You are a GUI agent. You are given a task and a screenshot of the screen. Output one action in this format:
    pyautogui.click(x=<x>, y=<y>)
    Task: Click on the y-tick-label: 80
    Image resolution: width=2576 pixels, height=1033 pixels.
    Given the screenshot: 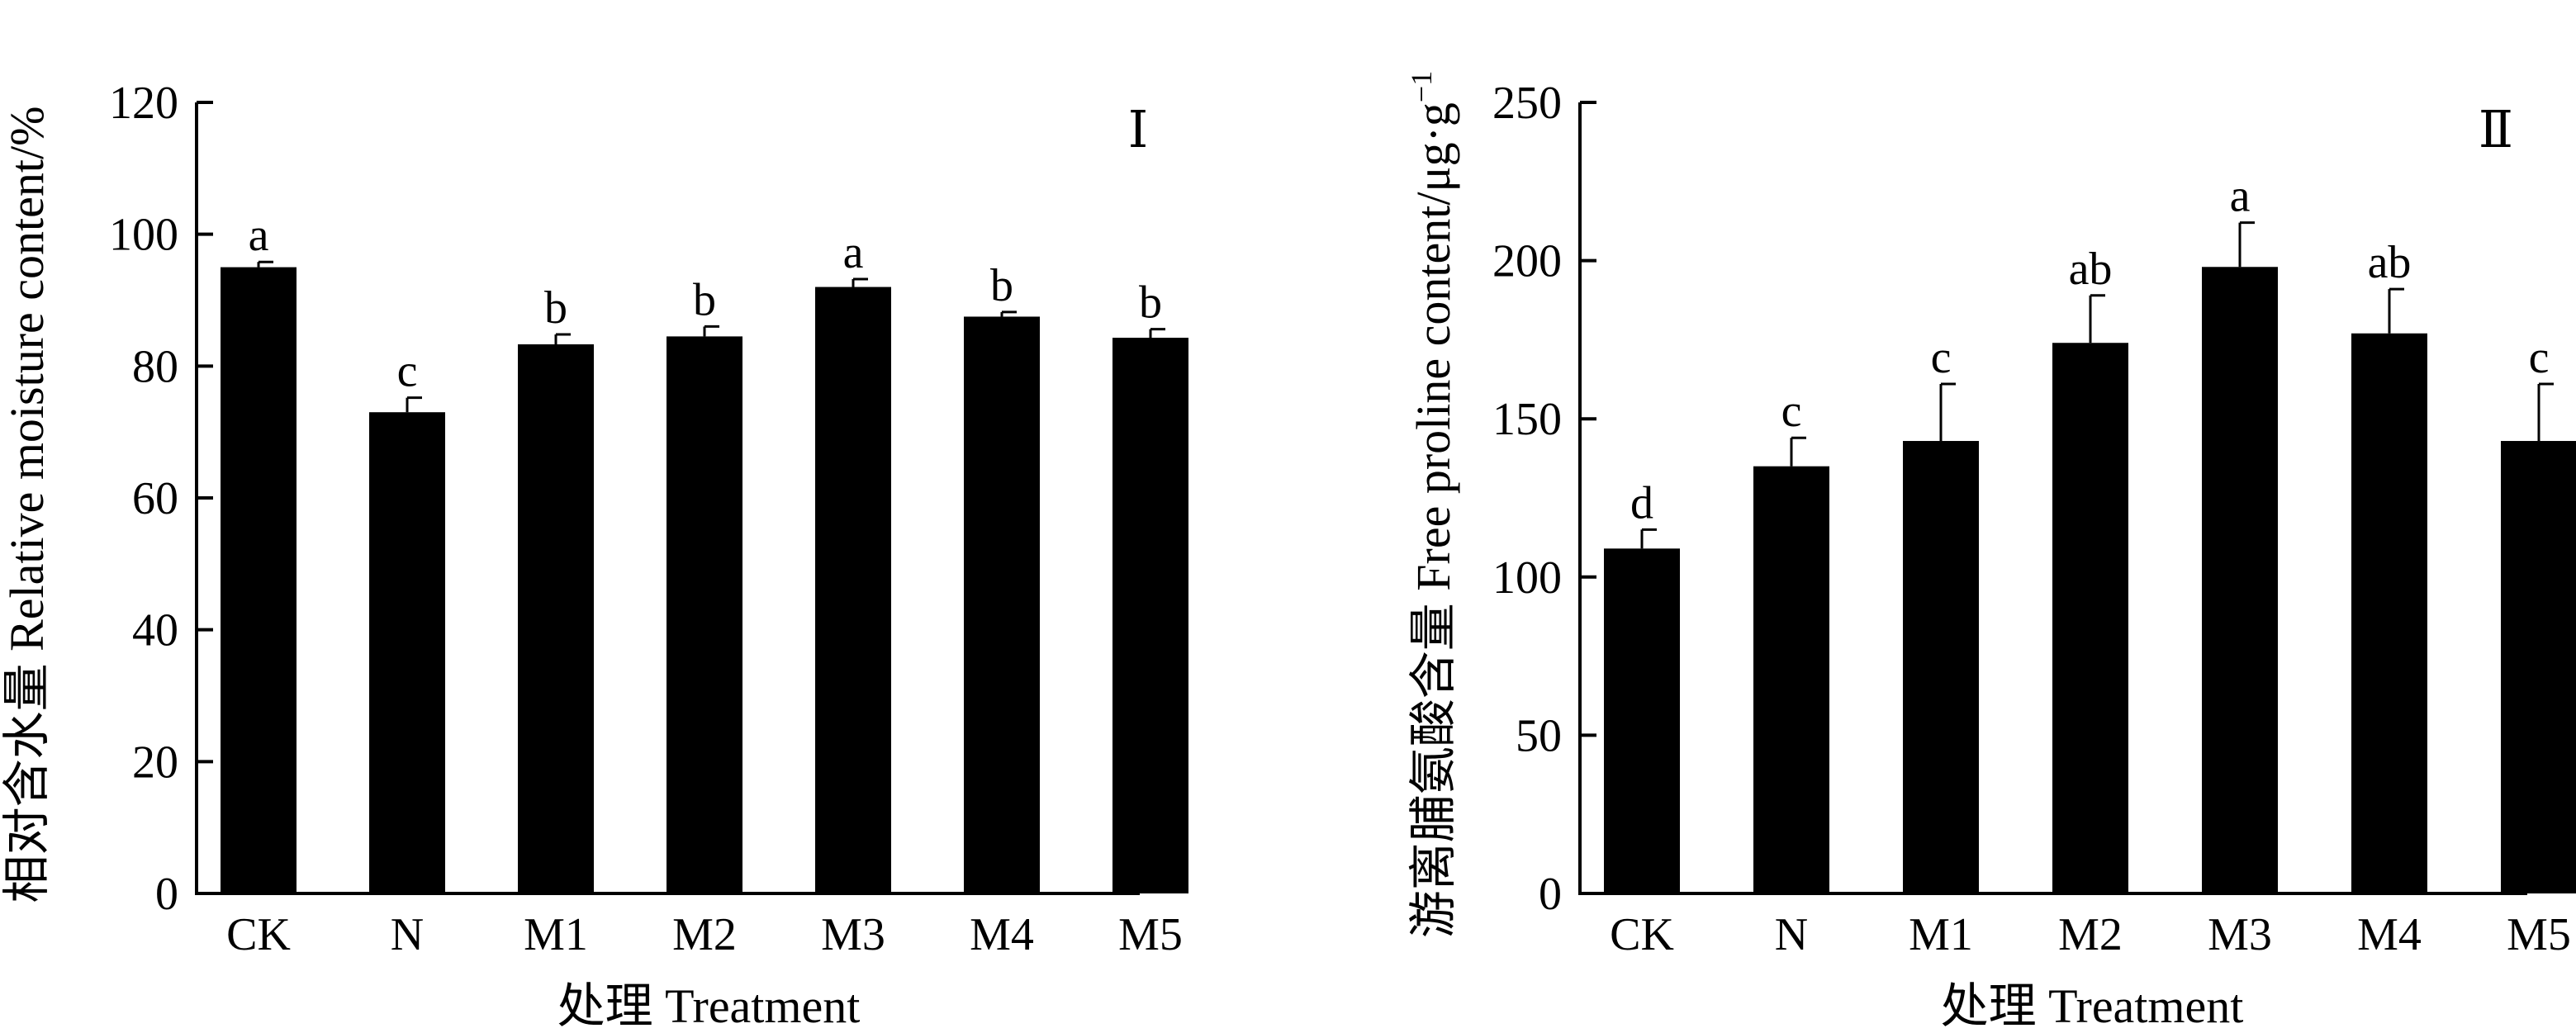 What is the action you would take?
    pyautogui.click(x=155, y=366)
    